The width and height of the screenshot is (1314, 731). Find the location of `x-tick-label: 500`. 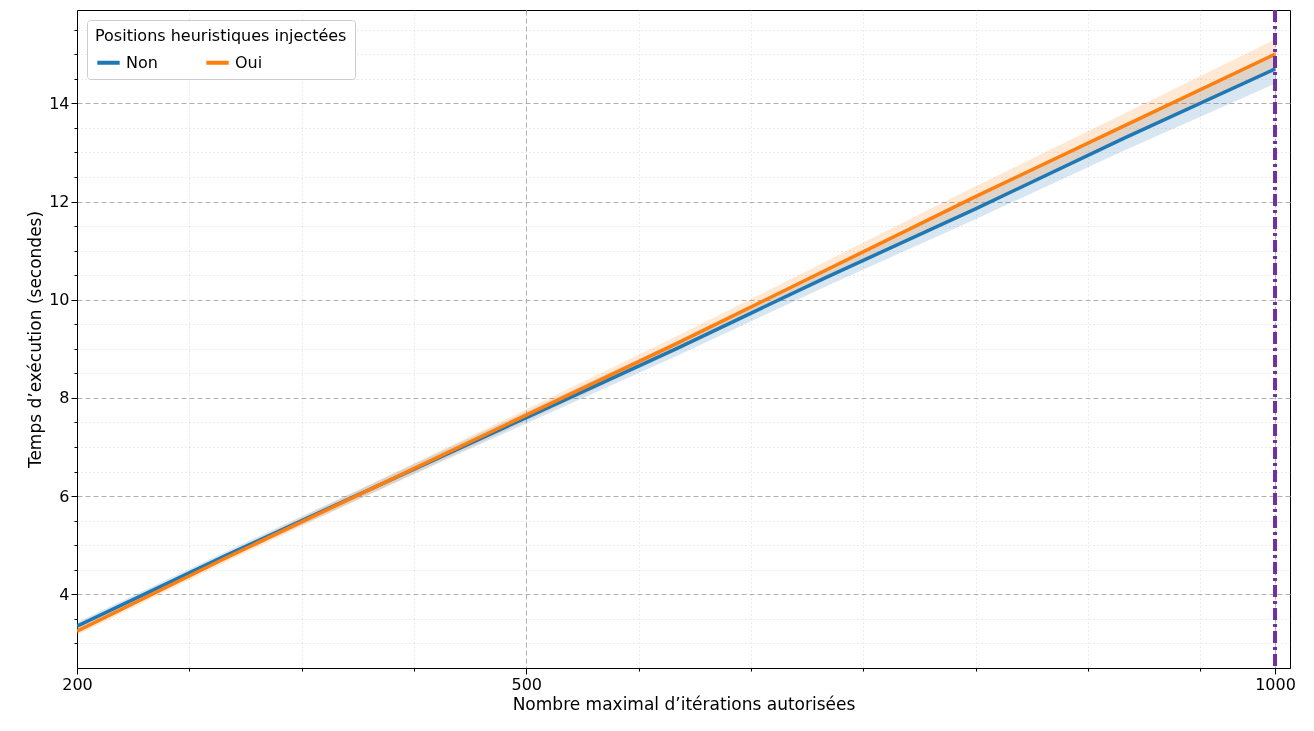

x-tick-label: 500 is located at coordinates (527, 684).